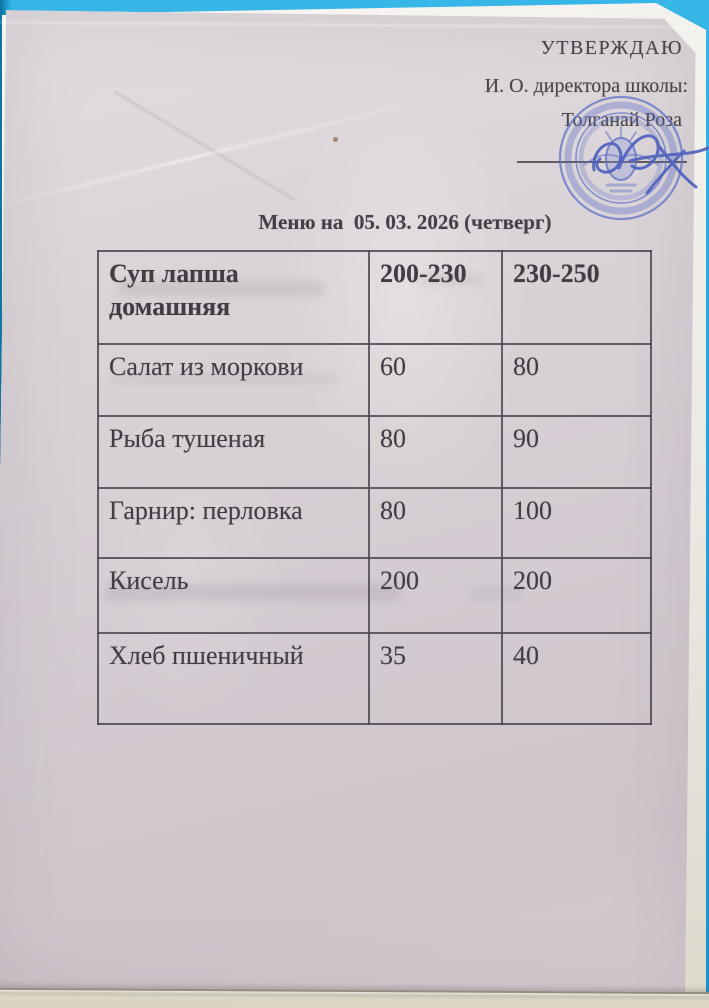  I want to click on portion-cell: 100, so click(576, 523).